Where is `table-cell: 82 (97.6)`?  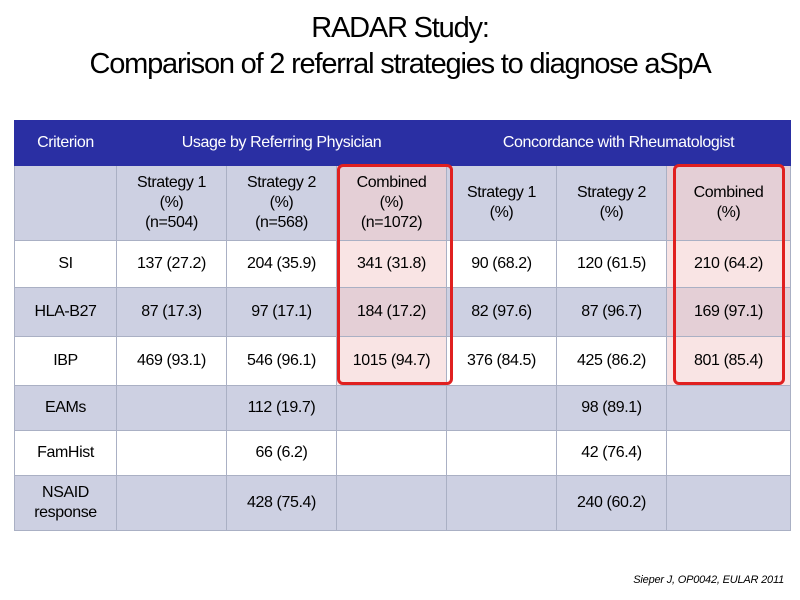 table-cell: 82 (97.6) is located at coordinates (501, 312).